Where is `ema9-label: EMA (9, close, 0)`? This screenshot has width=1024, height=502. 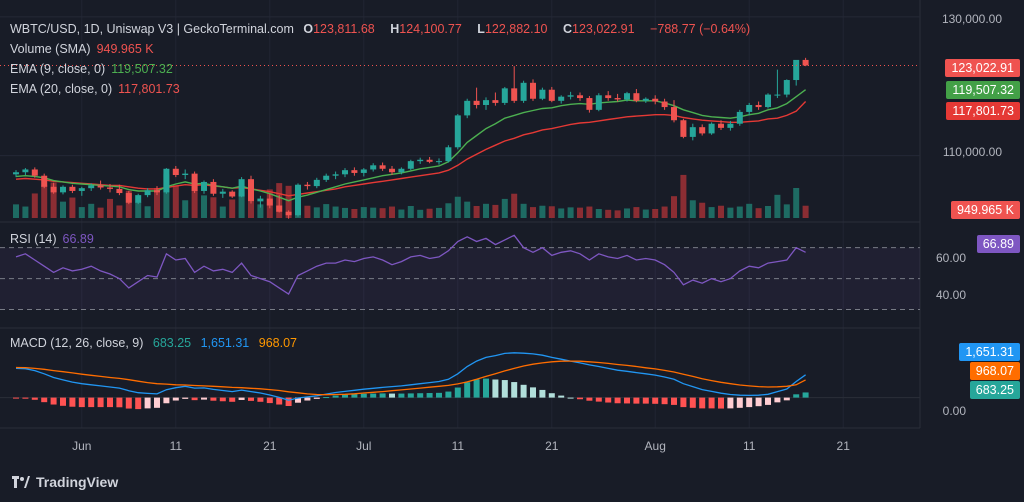
ema9-label: EMA (9, close, 0) is located at coordinates (58, 69).